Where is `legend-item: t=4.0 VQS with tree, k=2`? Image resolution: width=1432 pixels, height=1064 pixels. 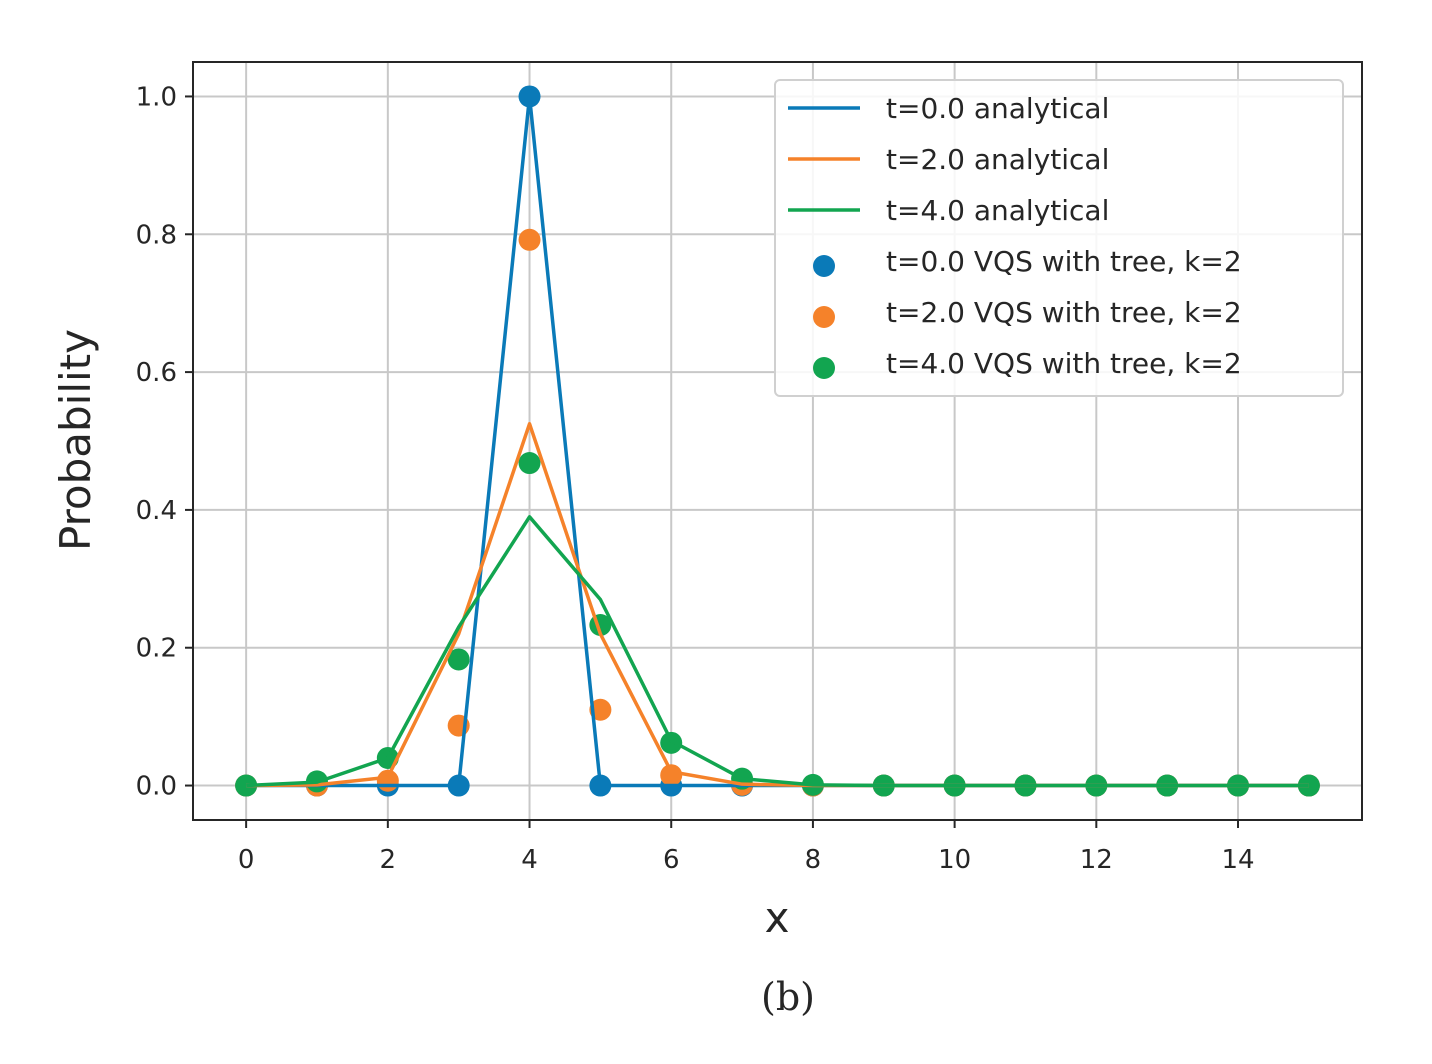
legend-item: t=4.0 VQS with tree, k=2 is located at coordinates (1027, 363).